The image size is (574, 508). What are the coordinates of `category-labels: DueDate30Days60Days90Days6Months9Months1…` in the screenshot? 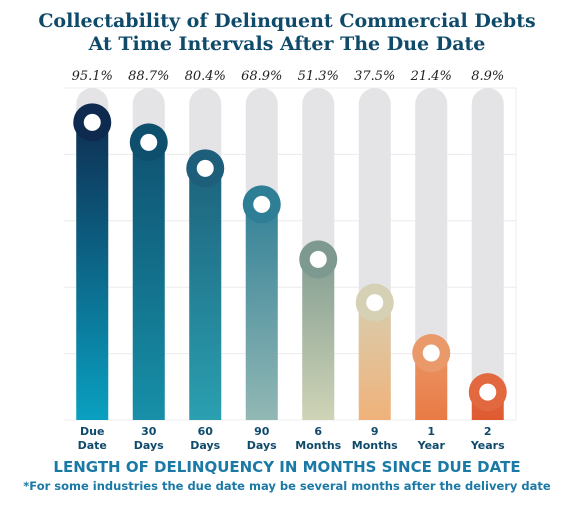 It's located at (291, 438).